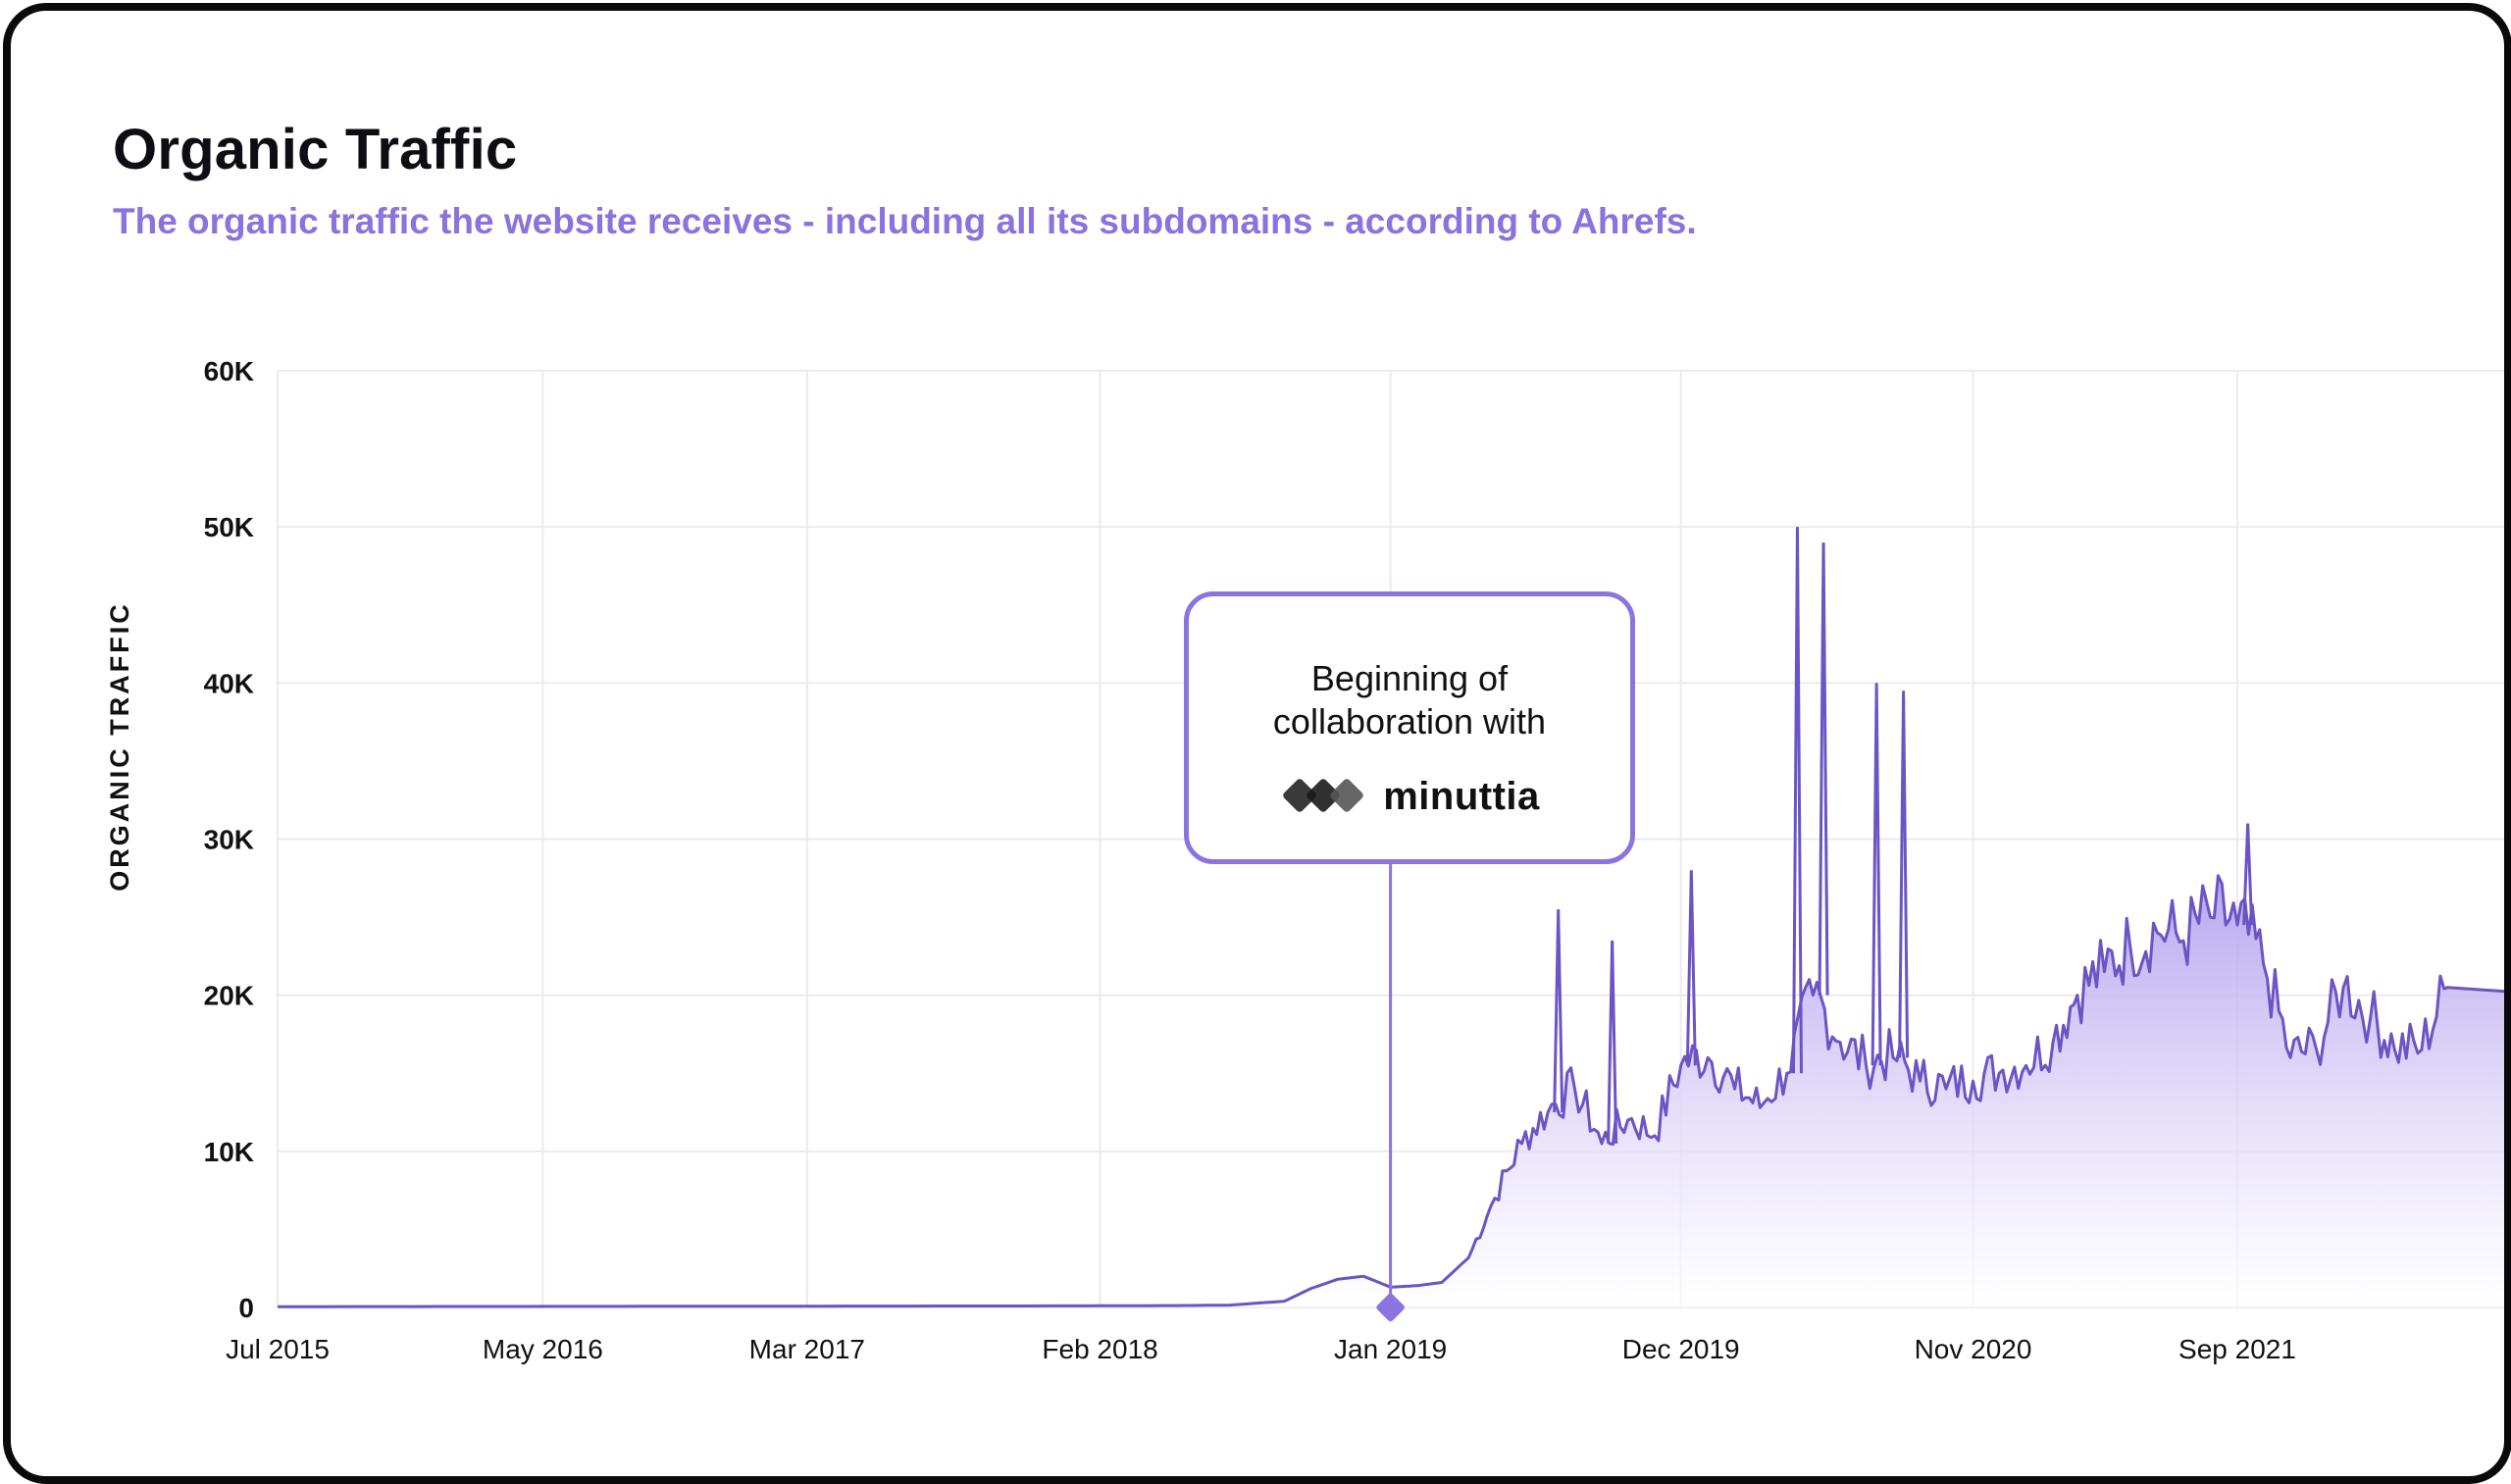 The image size is (2511, 1484). I want to click on x-tick-label: Mar 2017, so click(807, 1349).